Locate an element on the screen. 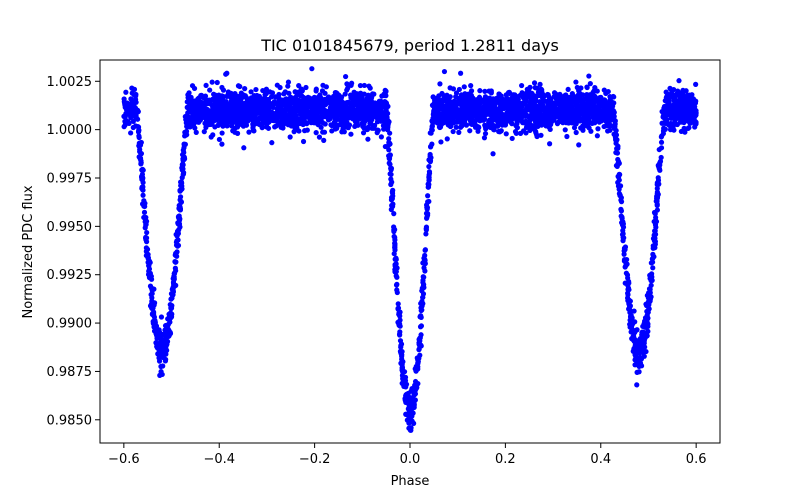  x-axis-label: Phase is located at coordinates (410, 481).